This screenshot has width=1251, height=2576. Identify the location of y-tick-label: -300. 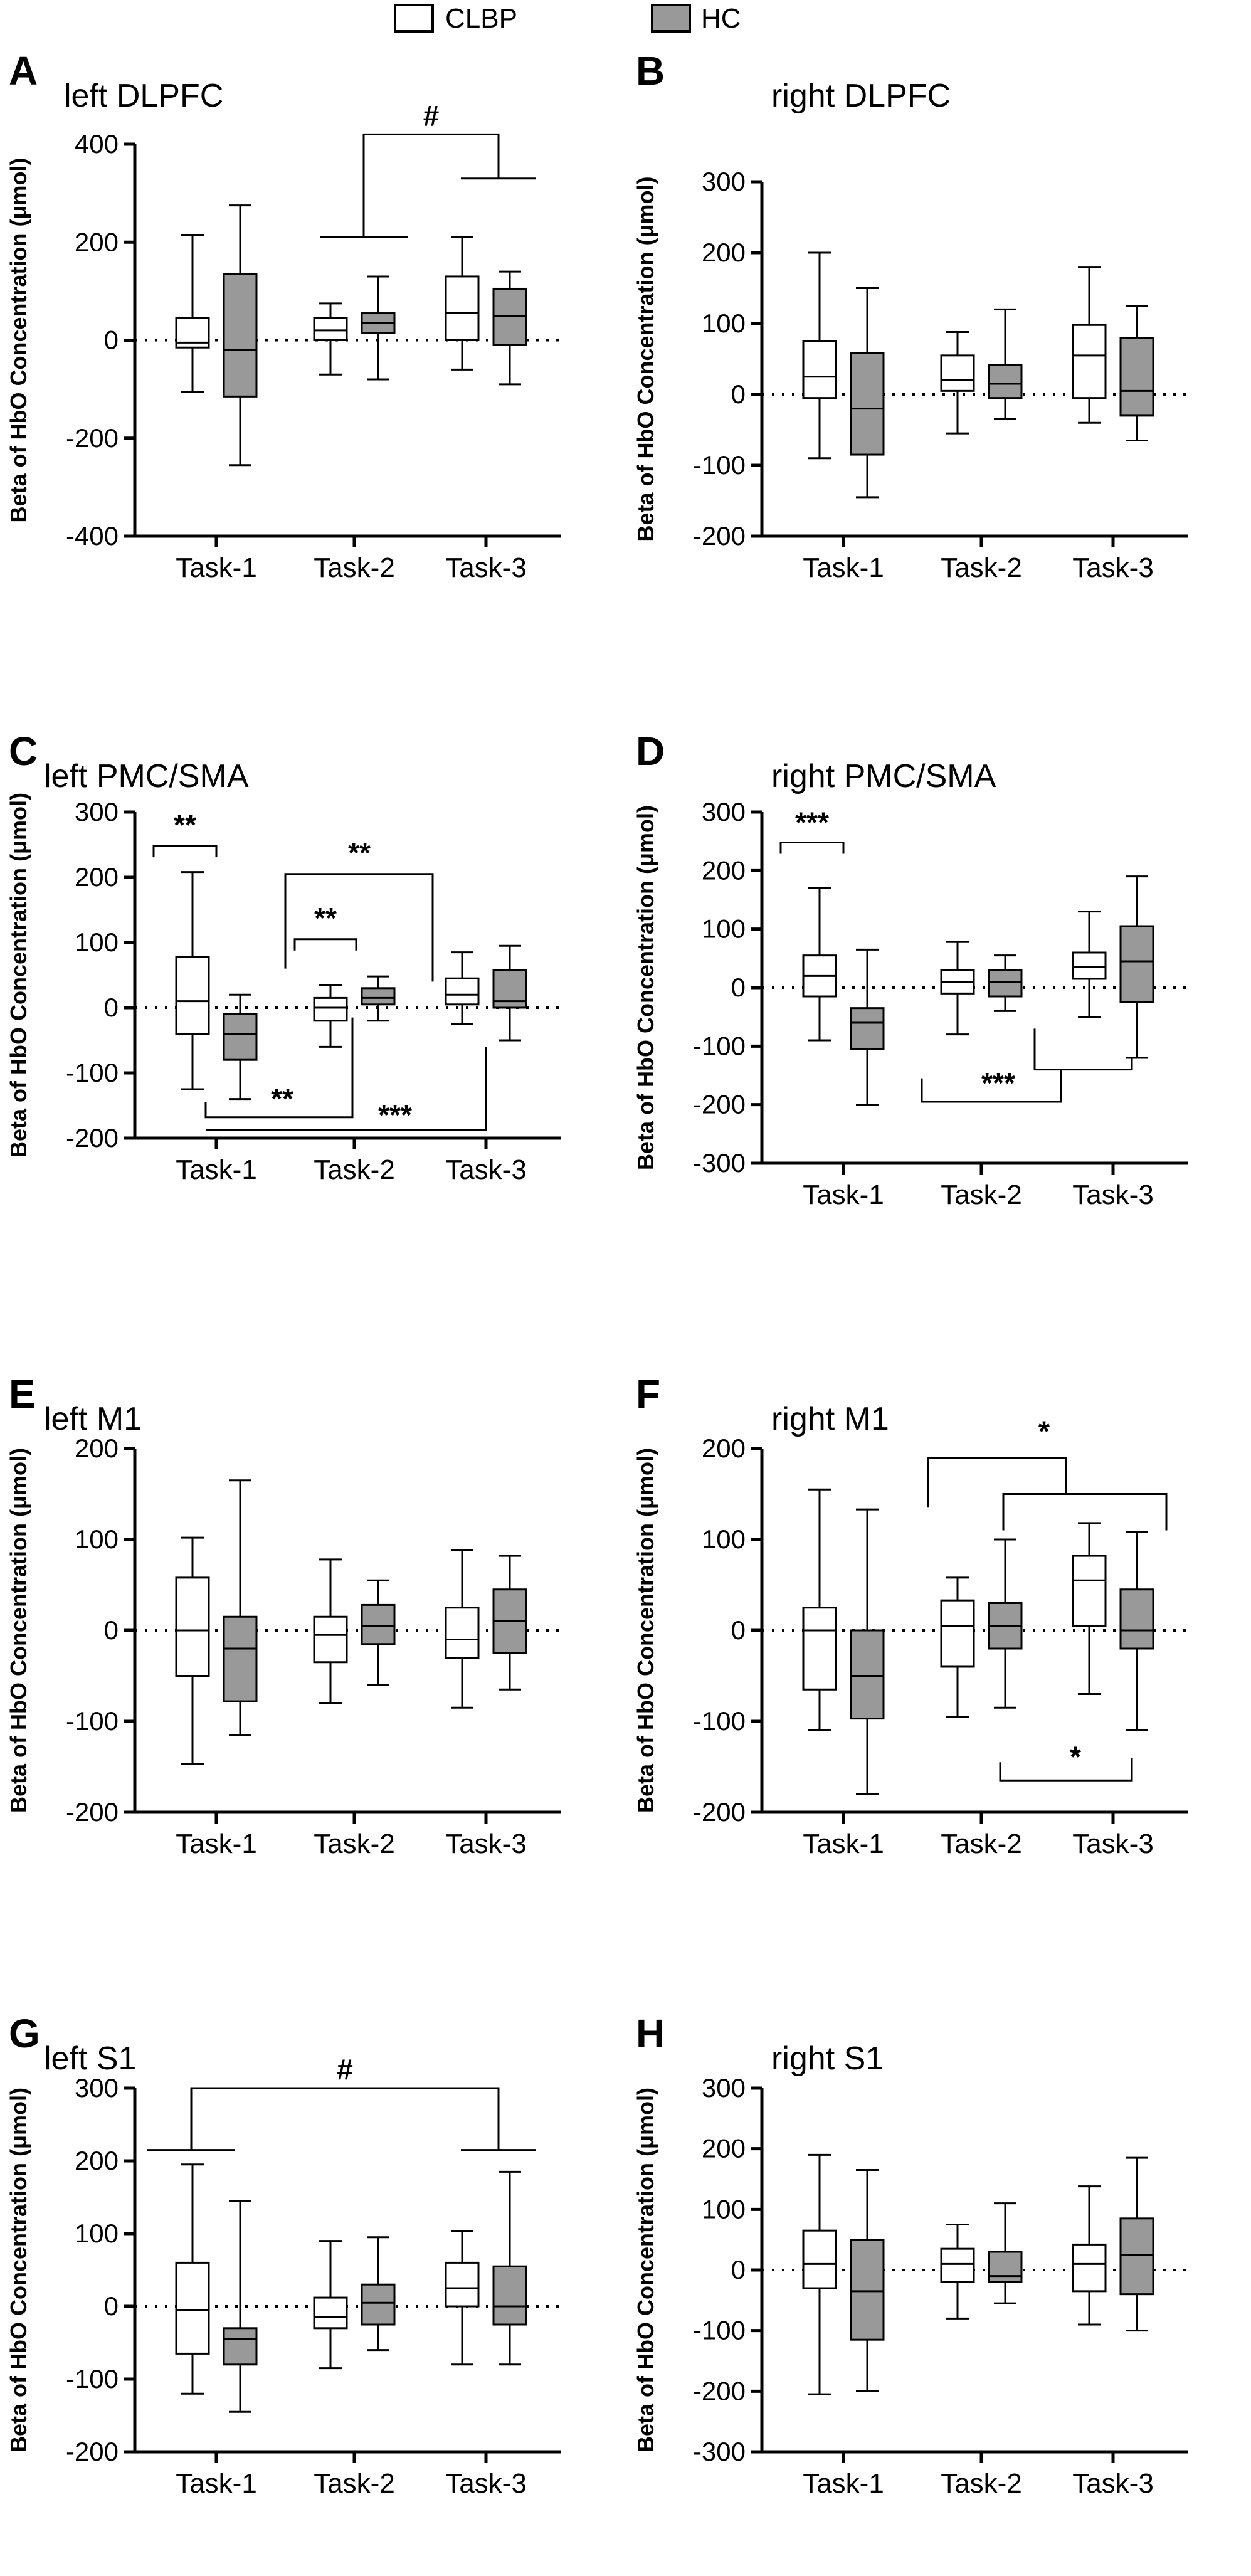
(719, 2451).